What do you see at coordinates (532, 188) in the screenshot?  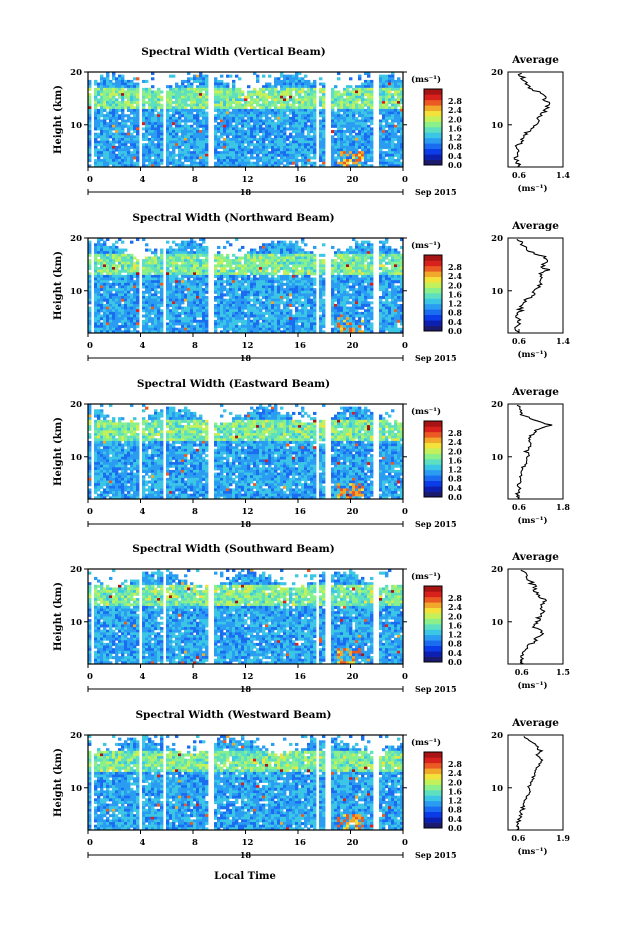 I see `profile-x-label: (ms⁻¹)` at bounding box center [532, 188].